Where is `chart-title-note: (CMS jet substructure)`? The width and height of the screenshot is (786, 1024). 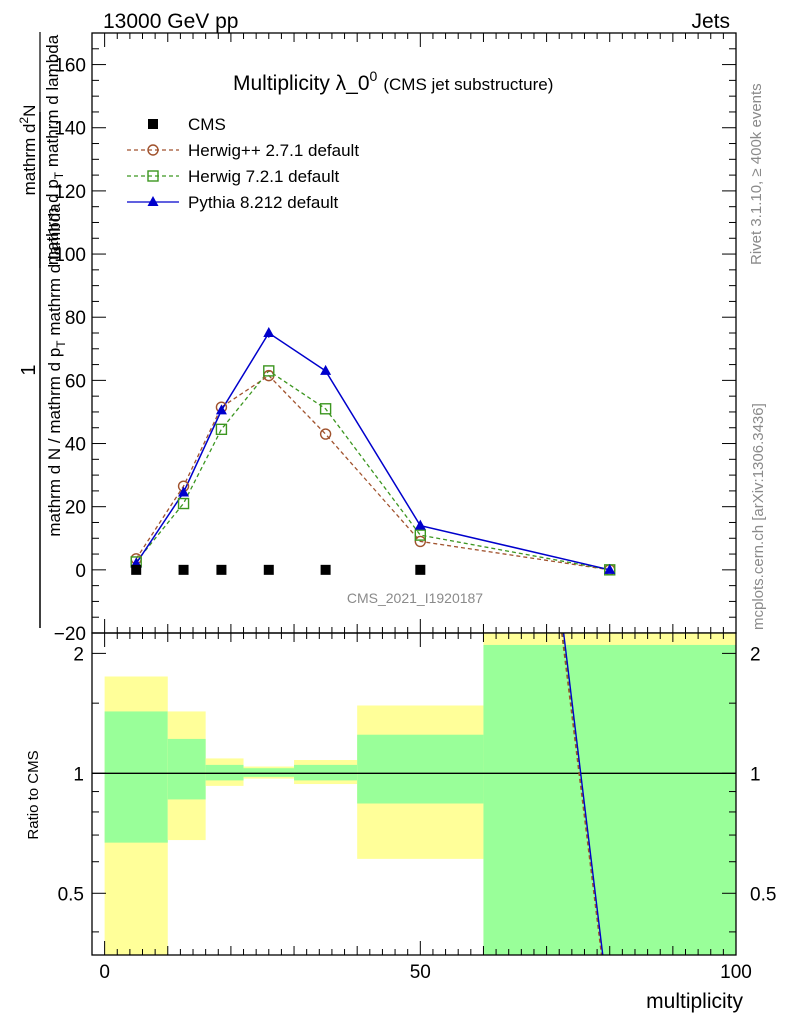 chart-title-note: (CMS jet substructure) is located at coordinates (468, 84).